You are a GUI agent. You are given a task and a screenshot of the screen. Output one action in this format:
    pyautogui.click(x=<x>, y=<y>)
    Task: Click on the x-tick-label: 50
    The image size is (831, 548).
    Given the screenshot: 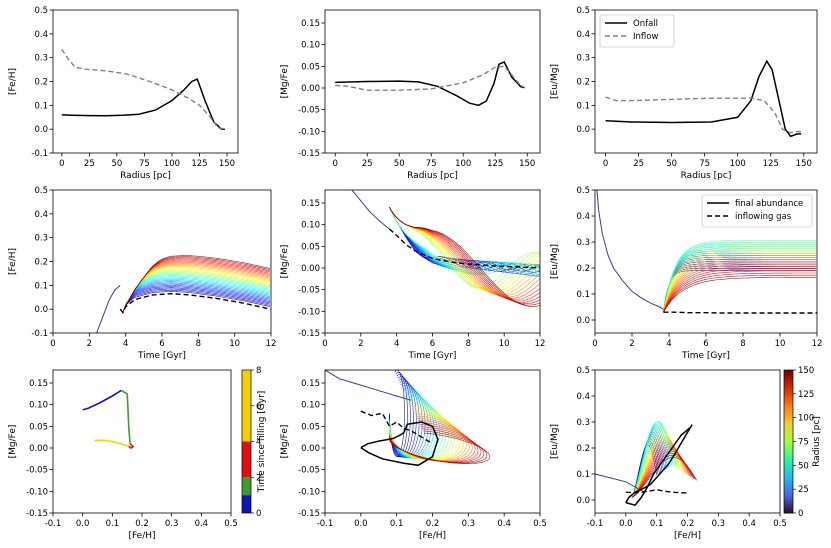 What is the action you would take?
    pyautogui.click(x=399, y=164)
    